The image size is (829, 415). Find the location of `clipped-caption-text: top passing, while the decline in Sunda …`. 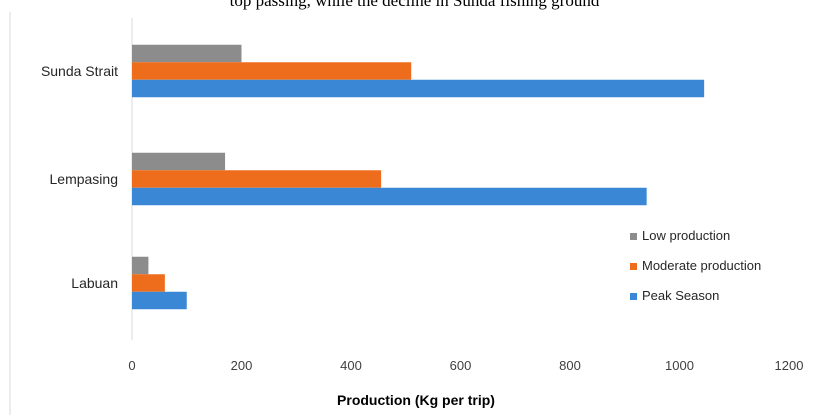

clipped-caption-text: top passing, while the decline in Sunda … is located at coordinates (414, 5).